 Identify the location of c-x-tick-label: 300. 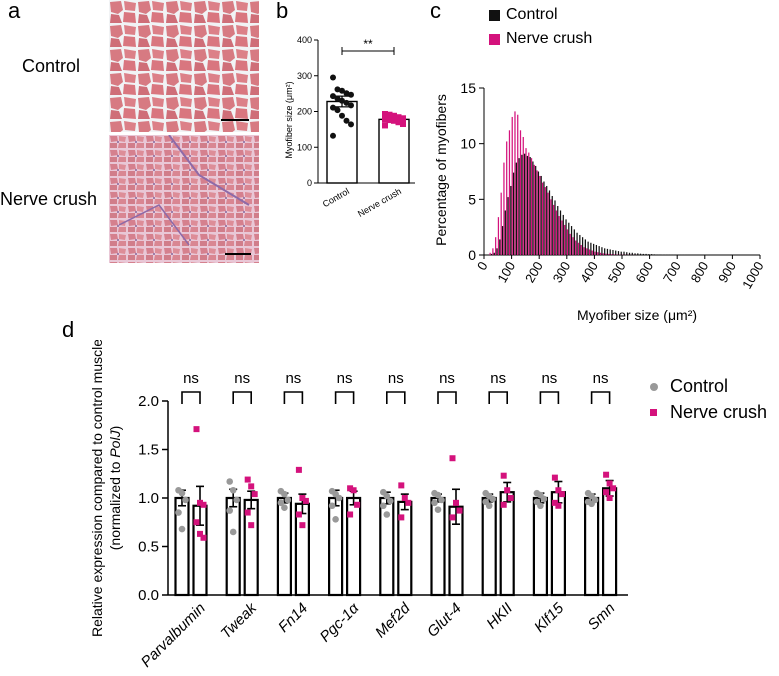
(562, 272).